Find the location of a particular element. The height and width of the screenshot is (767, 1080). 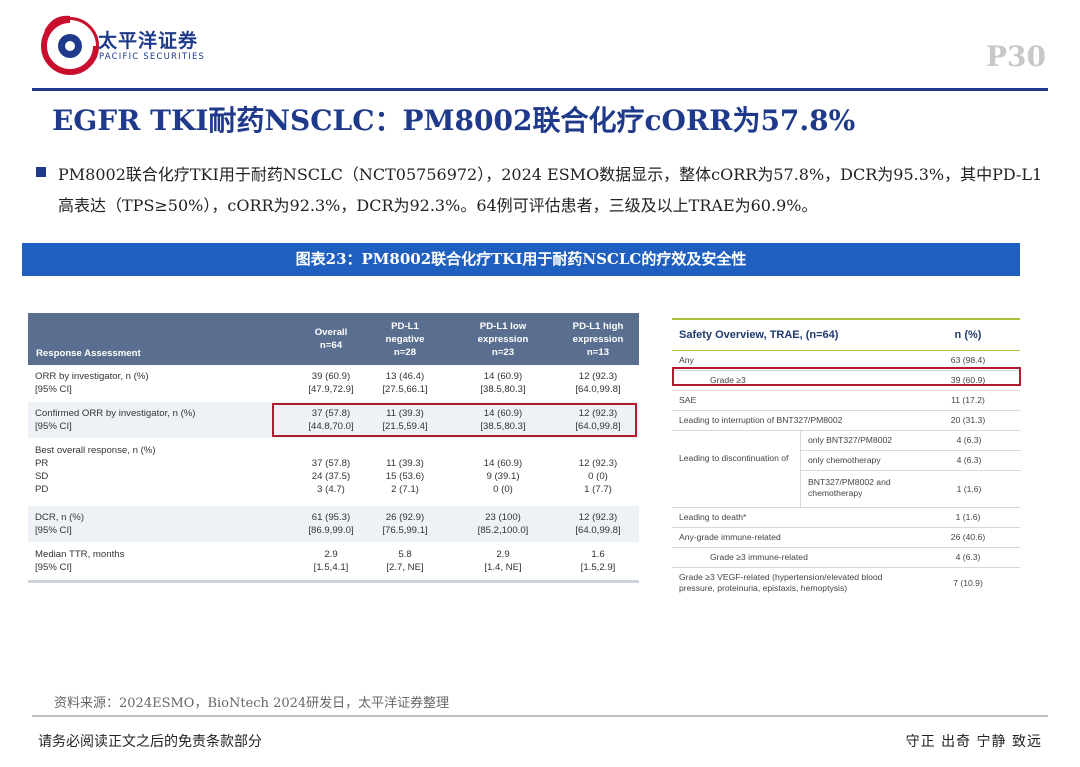

table-top-rule is located at coordinates (846, 319).